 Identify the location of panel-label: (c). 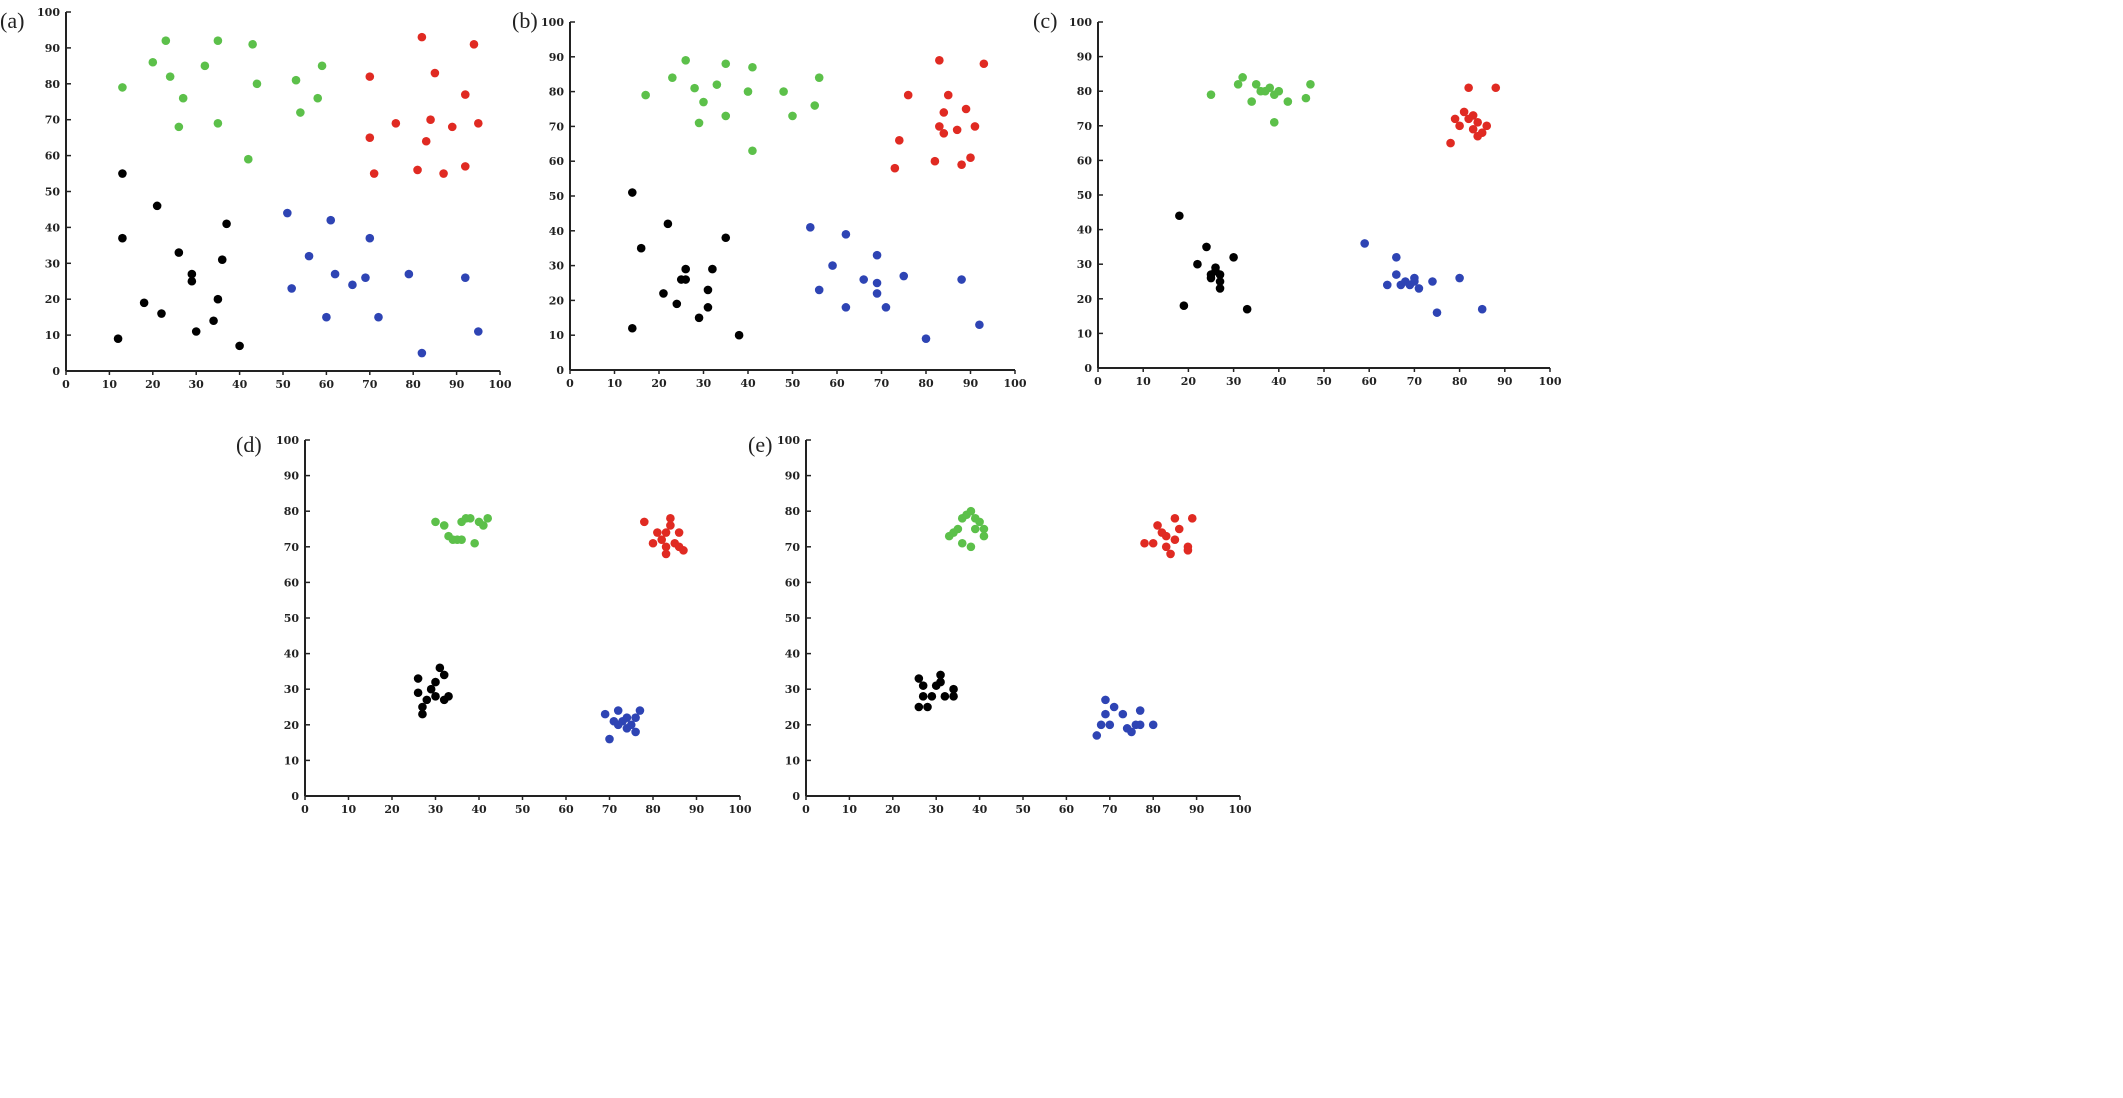
(1045, 20).